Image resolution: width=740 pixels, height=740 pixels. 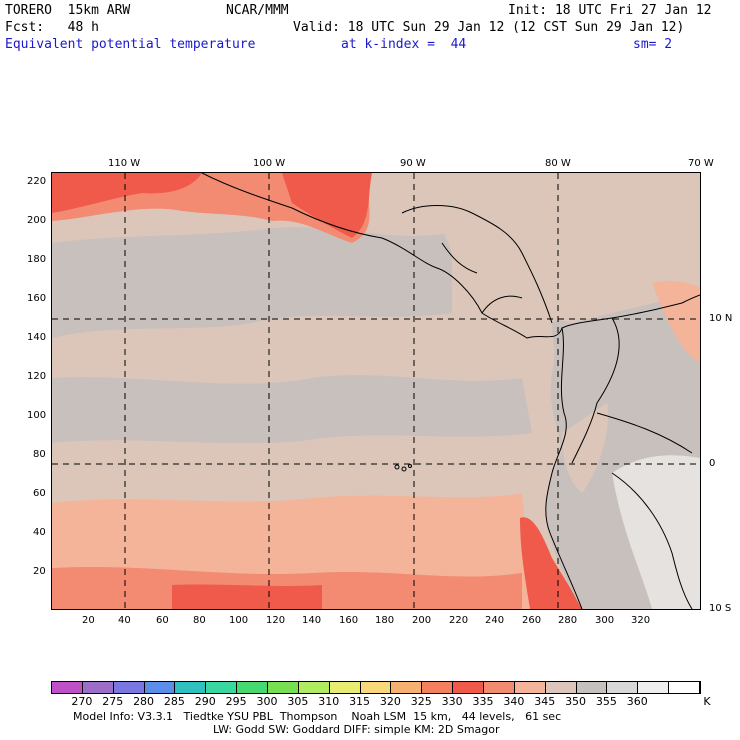 I want to click on warm-region, so click(x=676, y=321).